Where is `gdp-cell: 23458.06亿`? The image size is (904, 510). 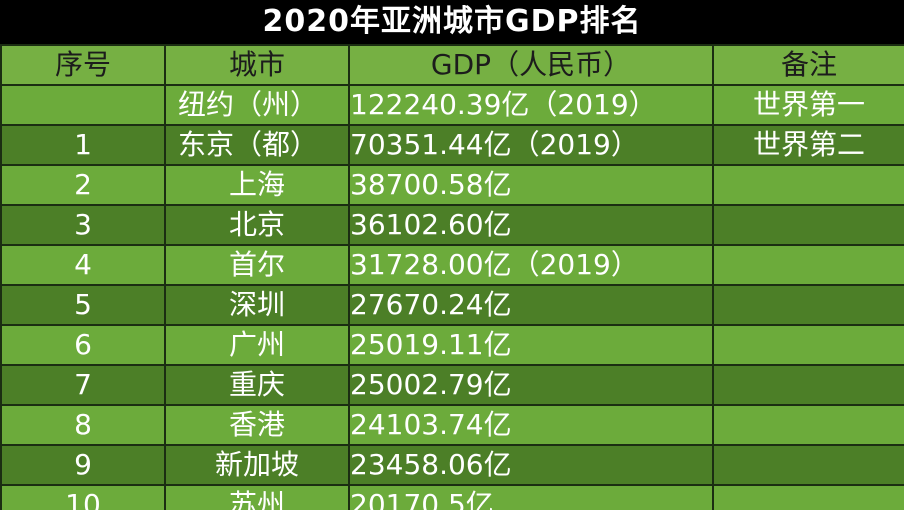 gdp-cell: 23458.06亿 is located at coordinates (531, 465).